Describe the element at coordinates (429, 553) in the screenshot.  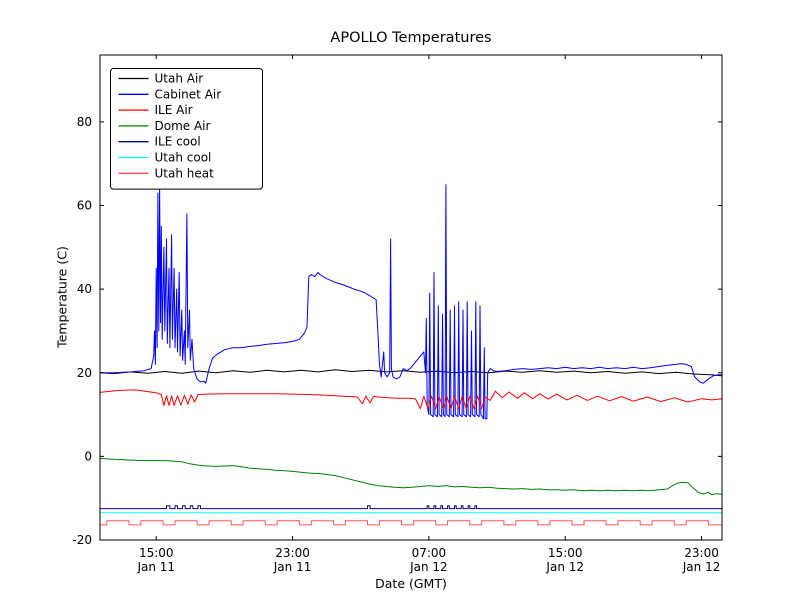
I see `x-tick-label-time: 07:00` at that location.